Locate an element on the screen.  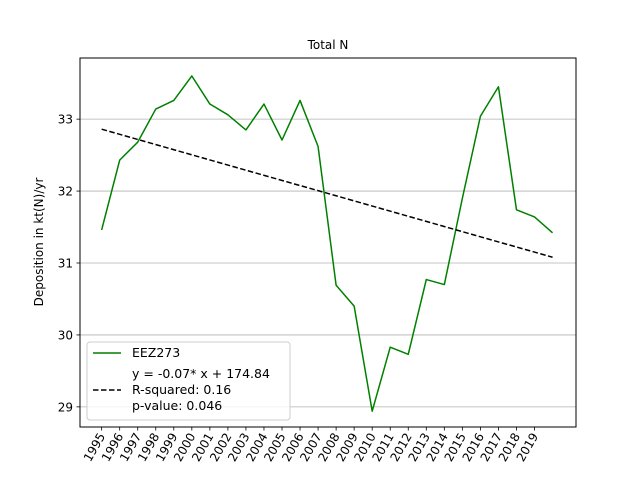
y-tick-label-32: 32 is located at coordinates (65, 192).